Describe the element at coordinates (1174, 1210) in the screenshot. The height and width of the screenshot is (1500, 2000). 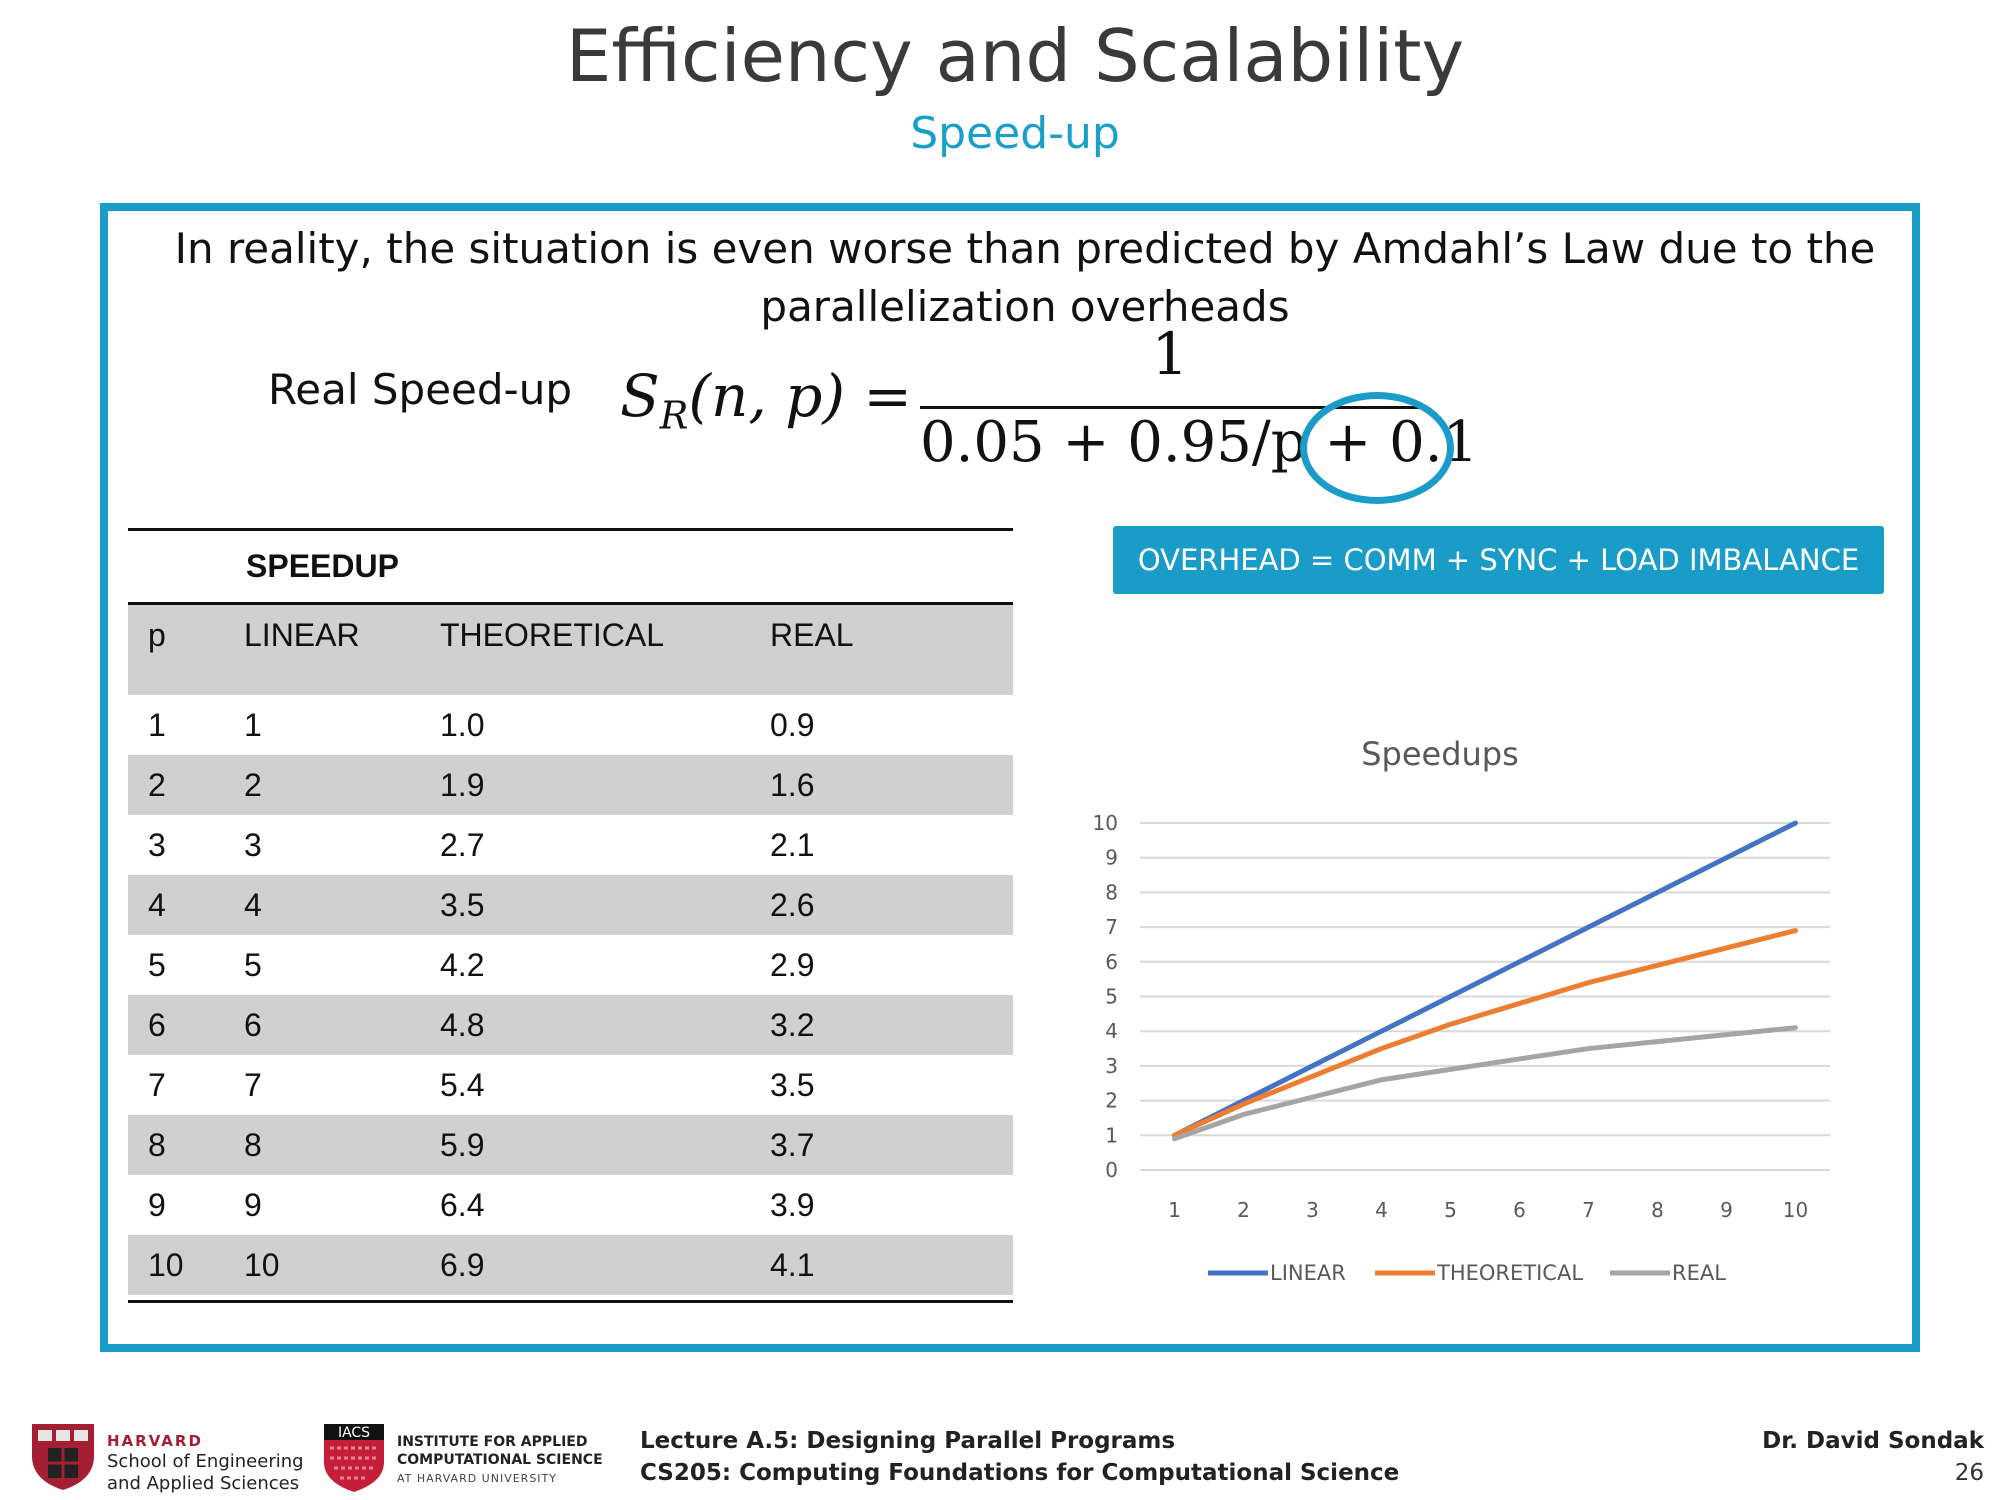
I see `x-tick-label: 1` at that location.